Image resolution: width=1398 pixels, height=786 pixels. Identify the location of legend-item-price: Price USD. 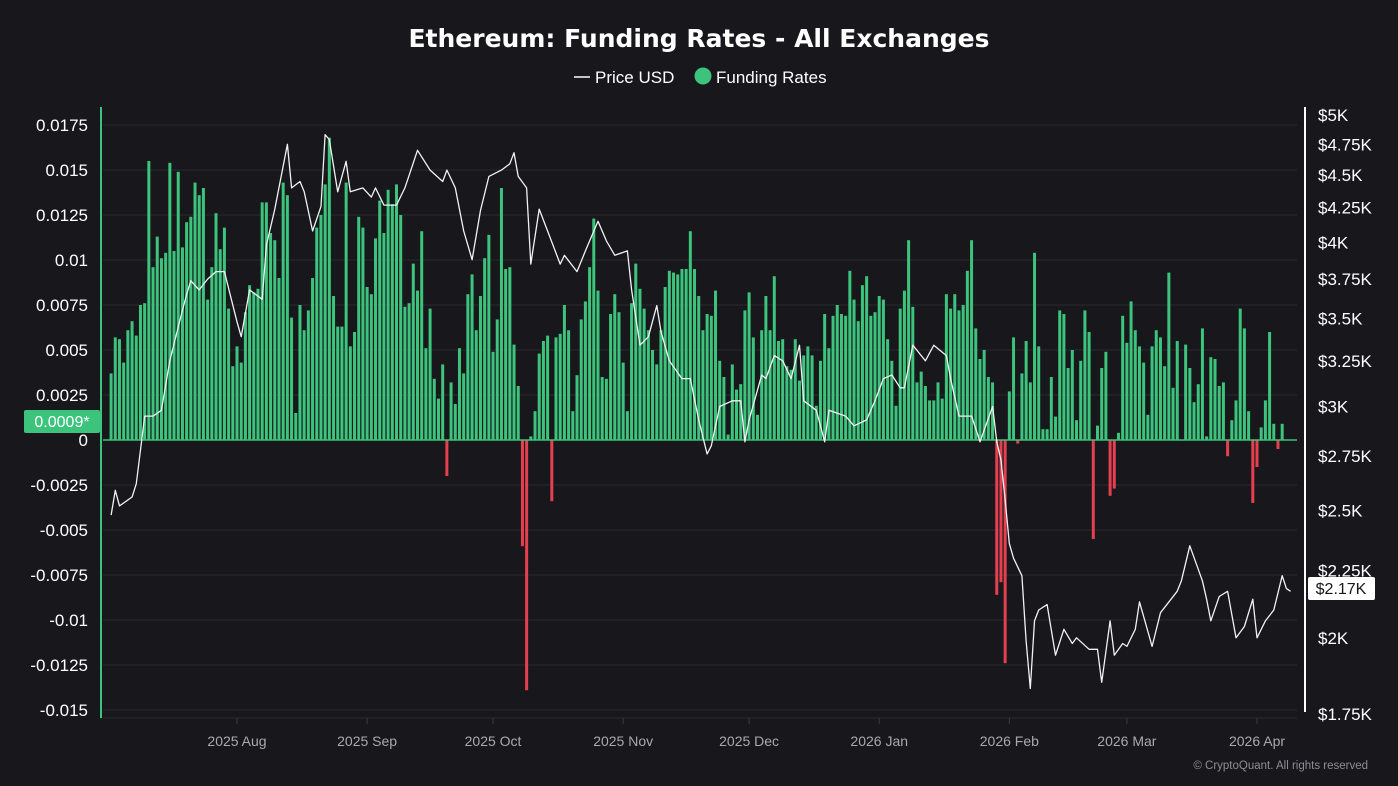
(624, 77).